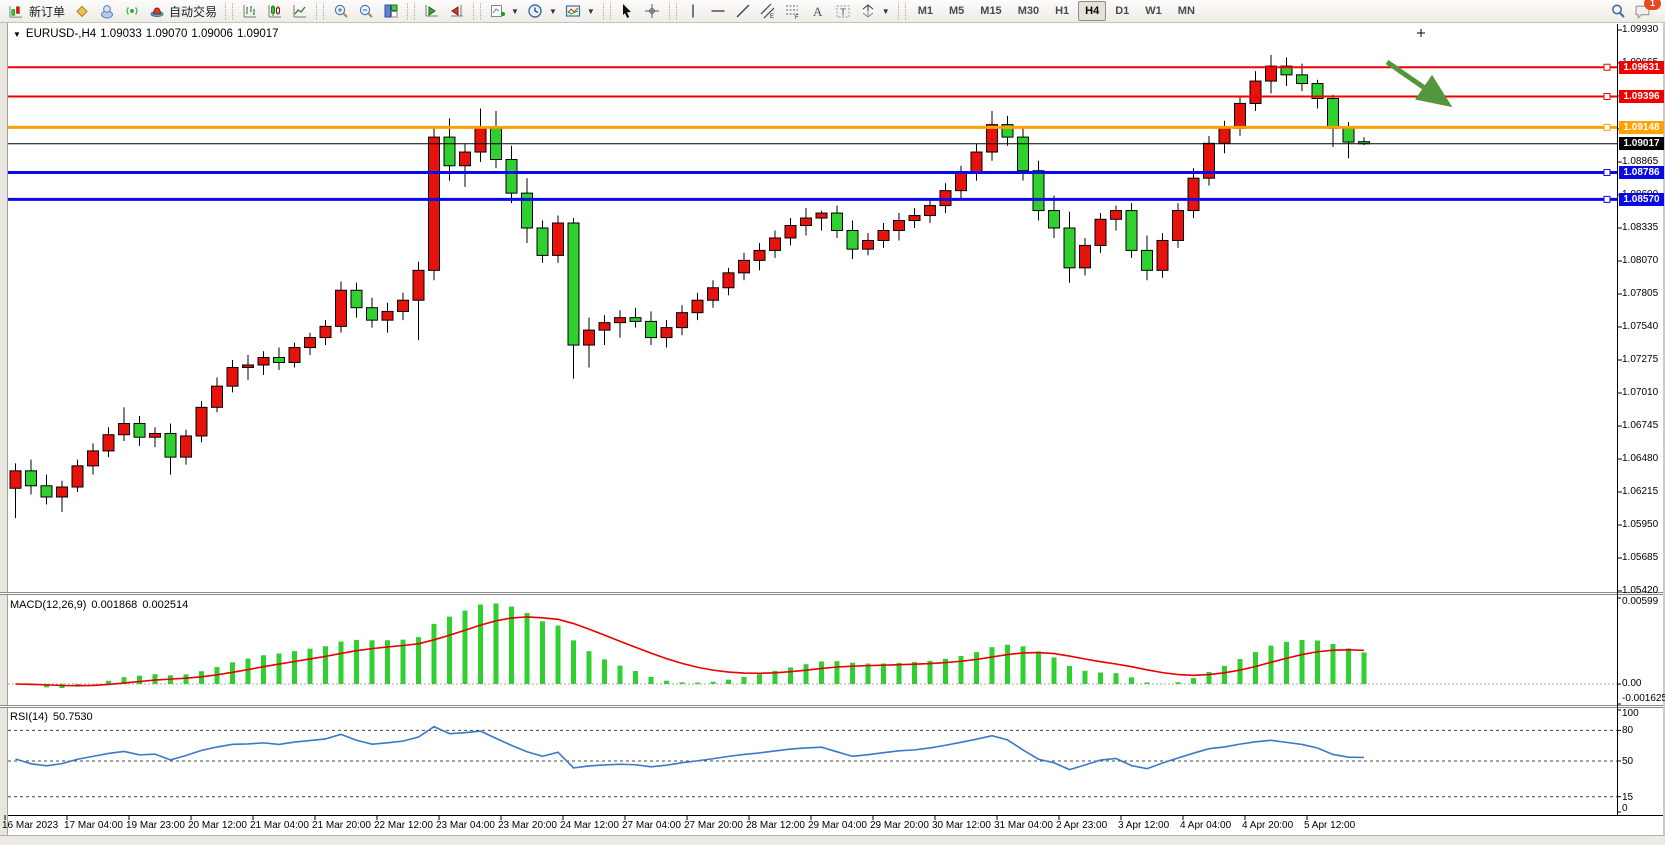 Image resolution: width=1665 pixels, height=845 pixels. Describe the element at coordinates (1617, 11) in the screenshot. I see `search-button` at that location.